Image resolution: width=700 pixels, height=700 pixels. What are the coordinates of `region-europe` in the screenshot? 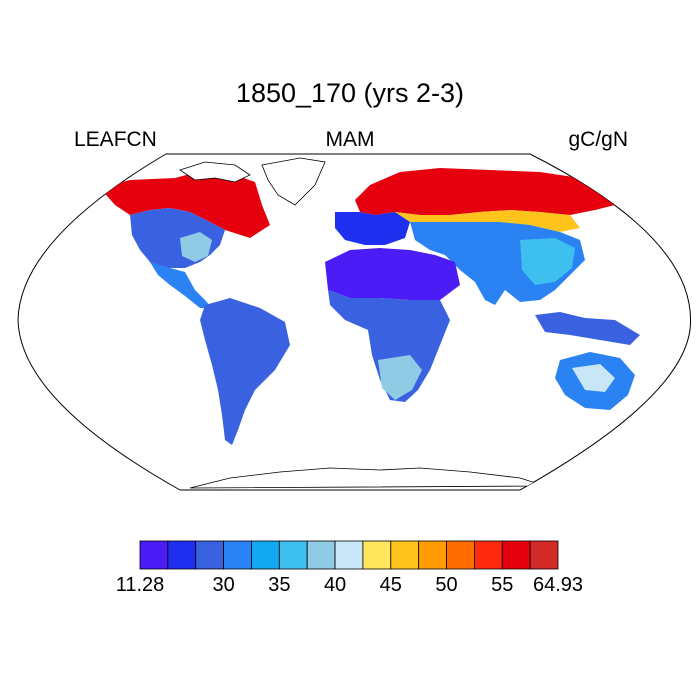 It's located at (372, 228).